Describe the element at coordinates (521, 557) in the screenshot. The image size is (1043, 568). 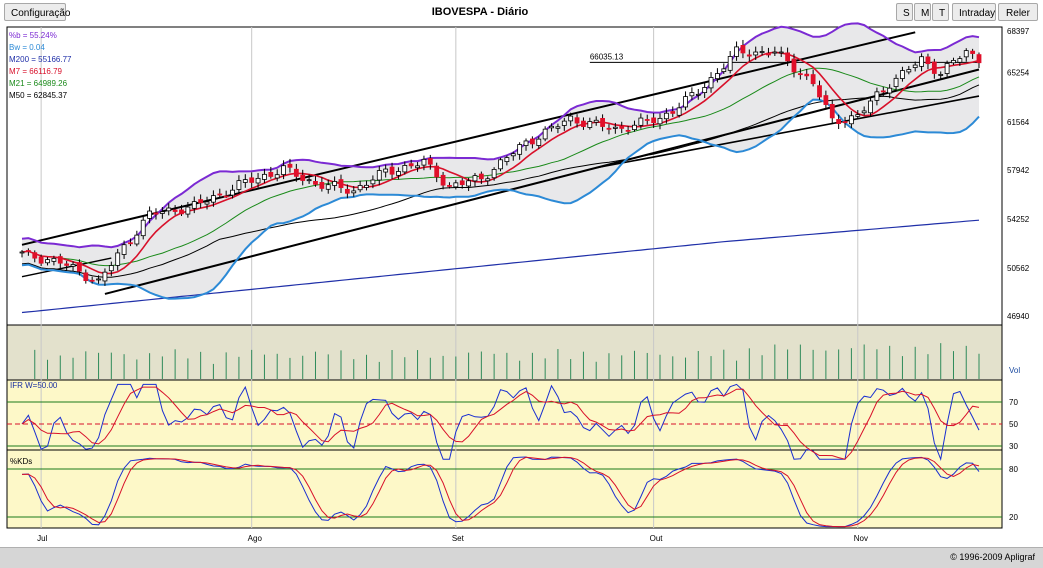
I see `footer-bar: © 1996-2009 Apligraf` at that location.